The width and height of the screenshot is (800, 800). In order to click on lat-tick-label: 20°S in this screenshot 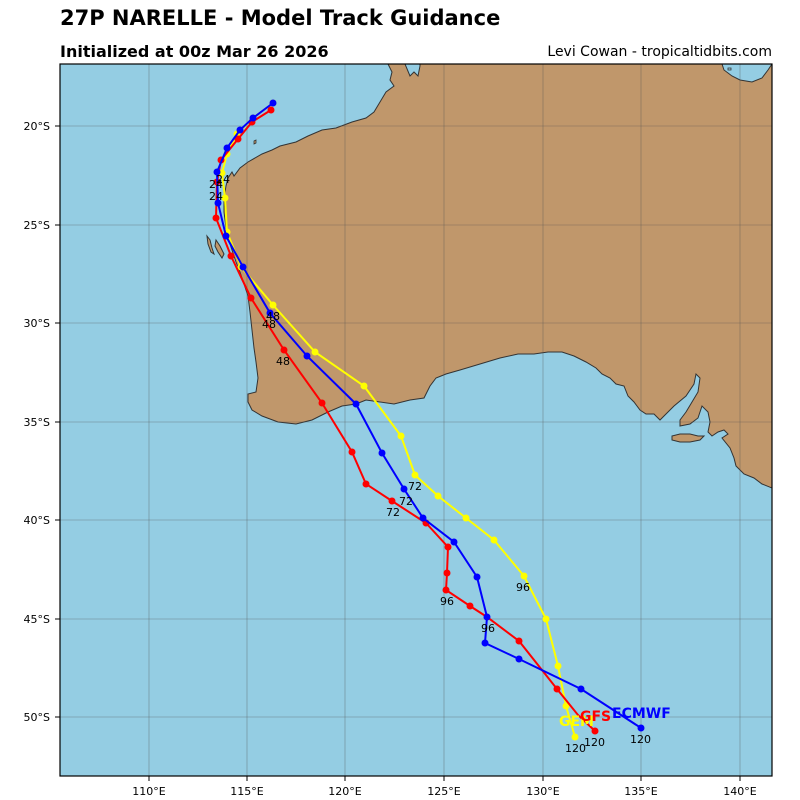, I will do `click(37, 126)`.